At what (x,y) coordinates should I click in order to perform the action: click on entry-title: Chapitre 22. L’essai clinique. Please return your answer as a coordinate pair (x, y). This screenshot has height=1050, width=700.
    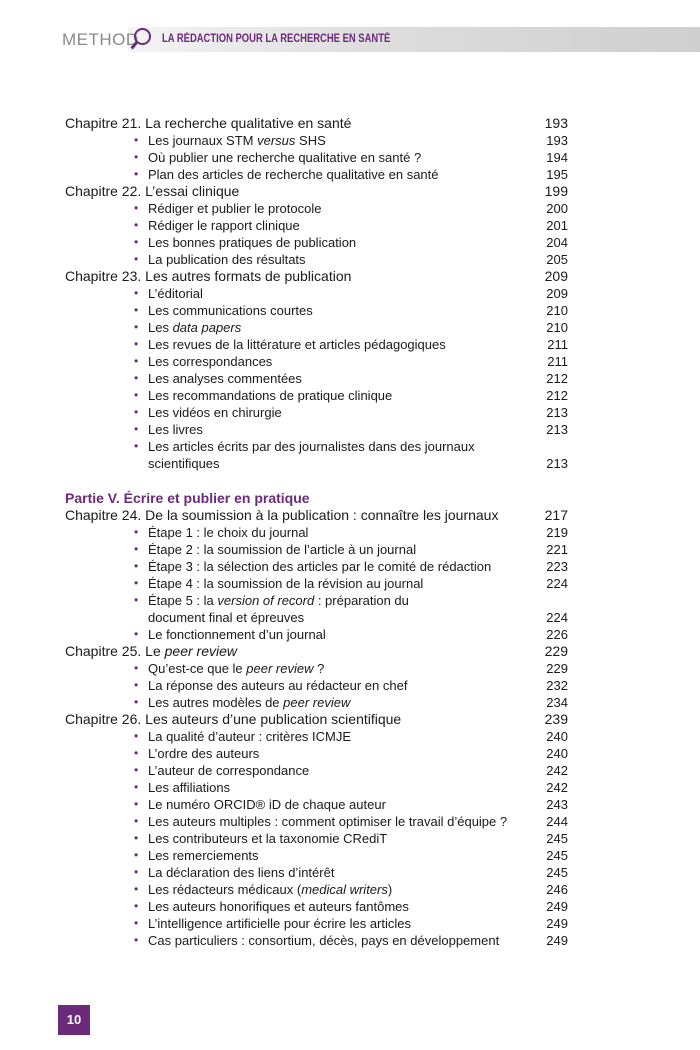
    Looking at the image, I should click on (316, 191).